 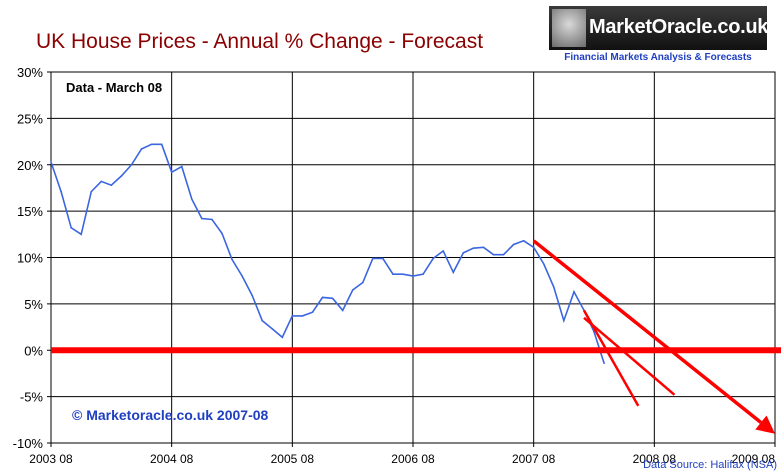 I want to click on y-tick-label: 15%, so click(x=30, y=211).